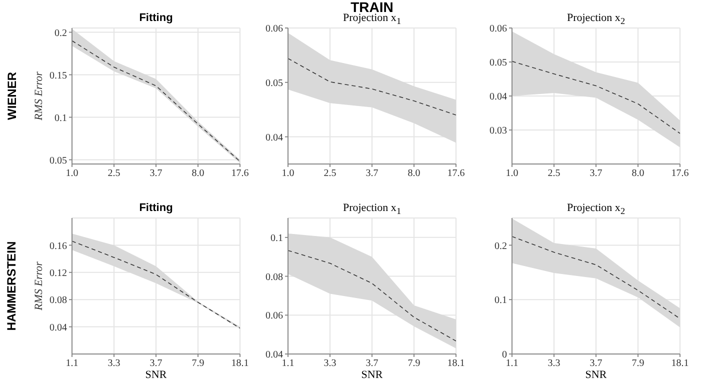 Image resolution: width=708 pixels, height=379 pixels. I want to click on y-tick-label: 0.15, so click(58, 76).